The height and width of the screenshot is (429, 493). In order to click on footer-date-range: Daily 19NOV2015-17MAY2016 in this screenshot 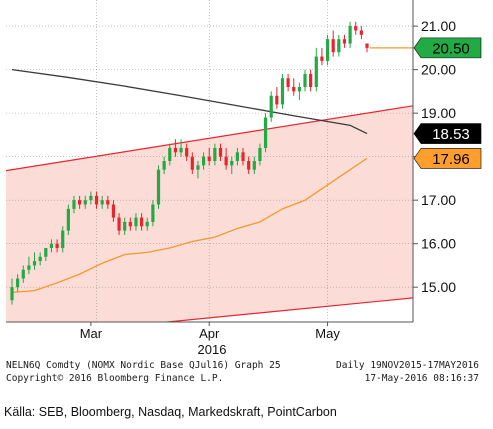, I will do `click(407, 365)`.